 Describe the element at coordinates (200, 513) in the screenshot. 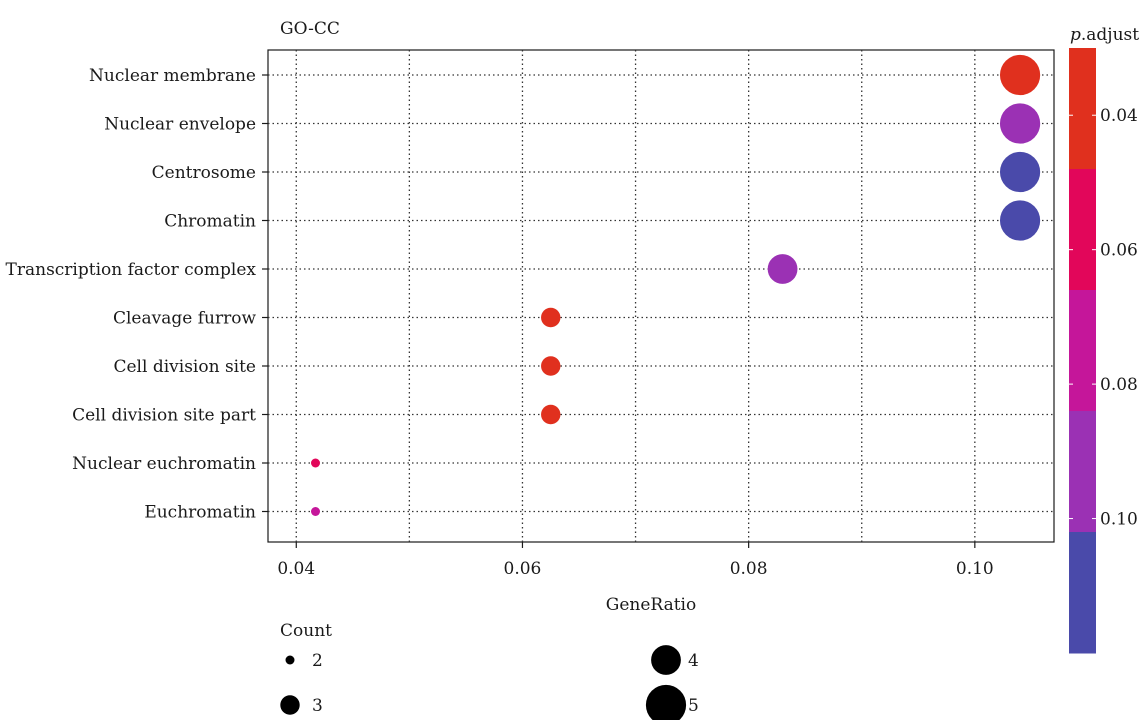

I see `y-tick-label: Euchromatin` at that location.